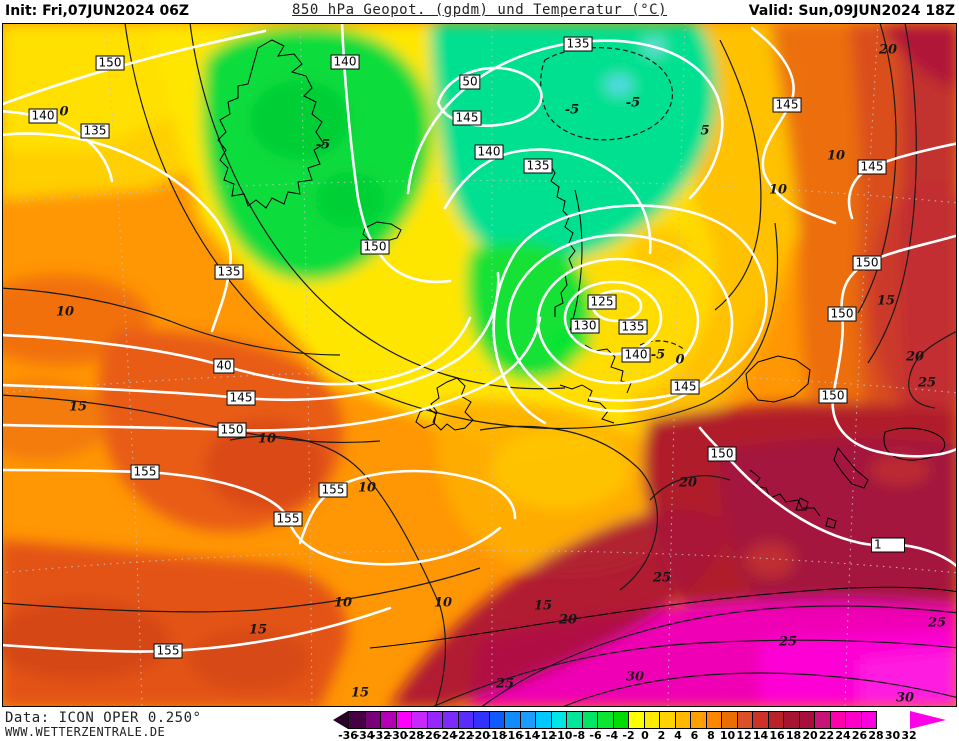  Describe the element at coordinates (430, 735) in the screenshot. I see `colorbar-tick-label: -26` at that location.